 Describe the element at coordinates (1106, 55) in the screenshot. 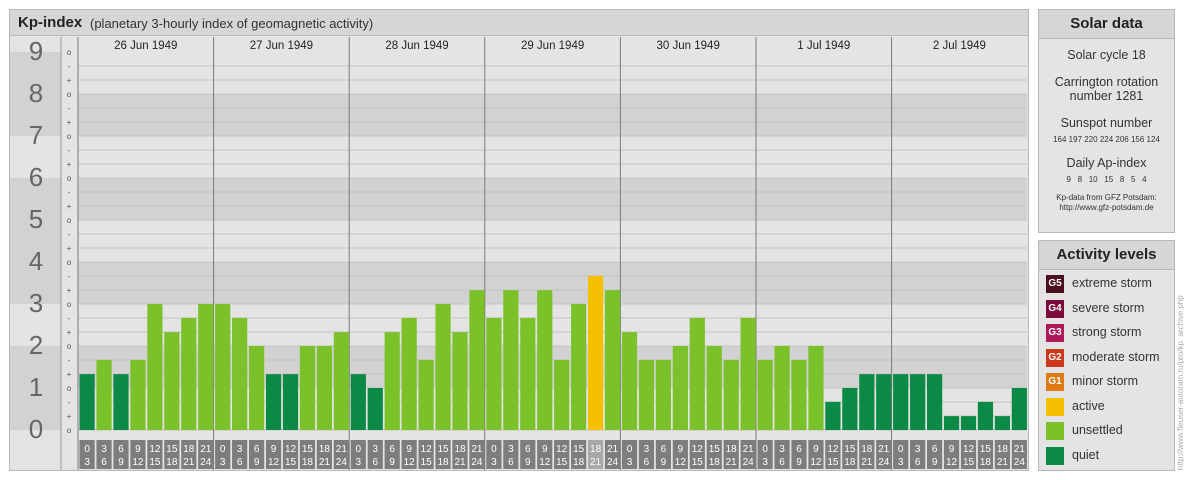

I see `solar-cycle: Solar cycle 18` at that location.